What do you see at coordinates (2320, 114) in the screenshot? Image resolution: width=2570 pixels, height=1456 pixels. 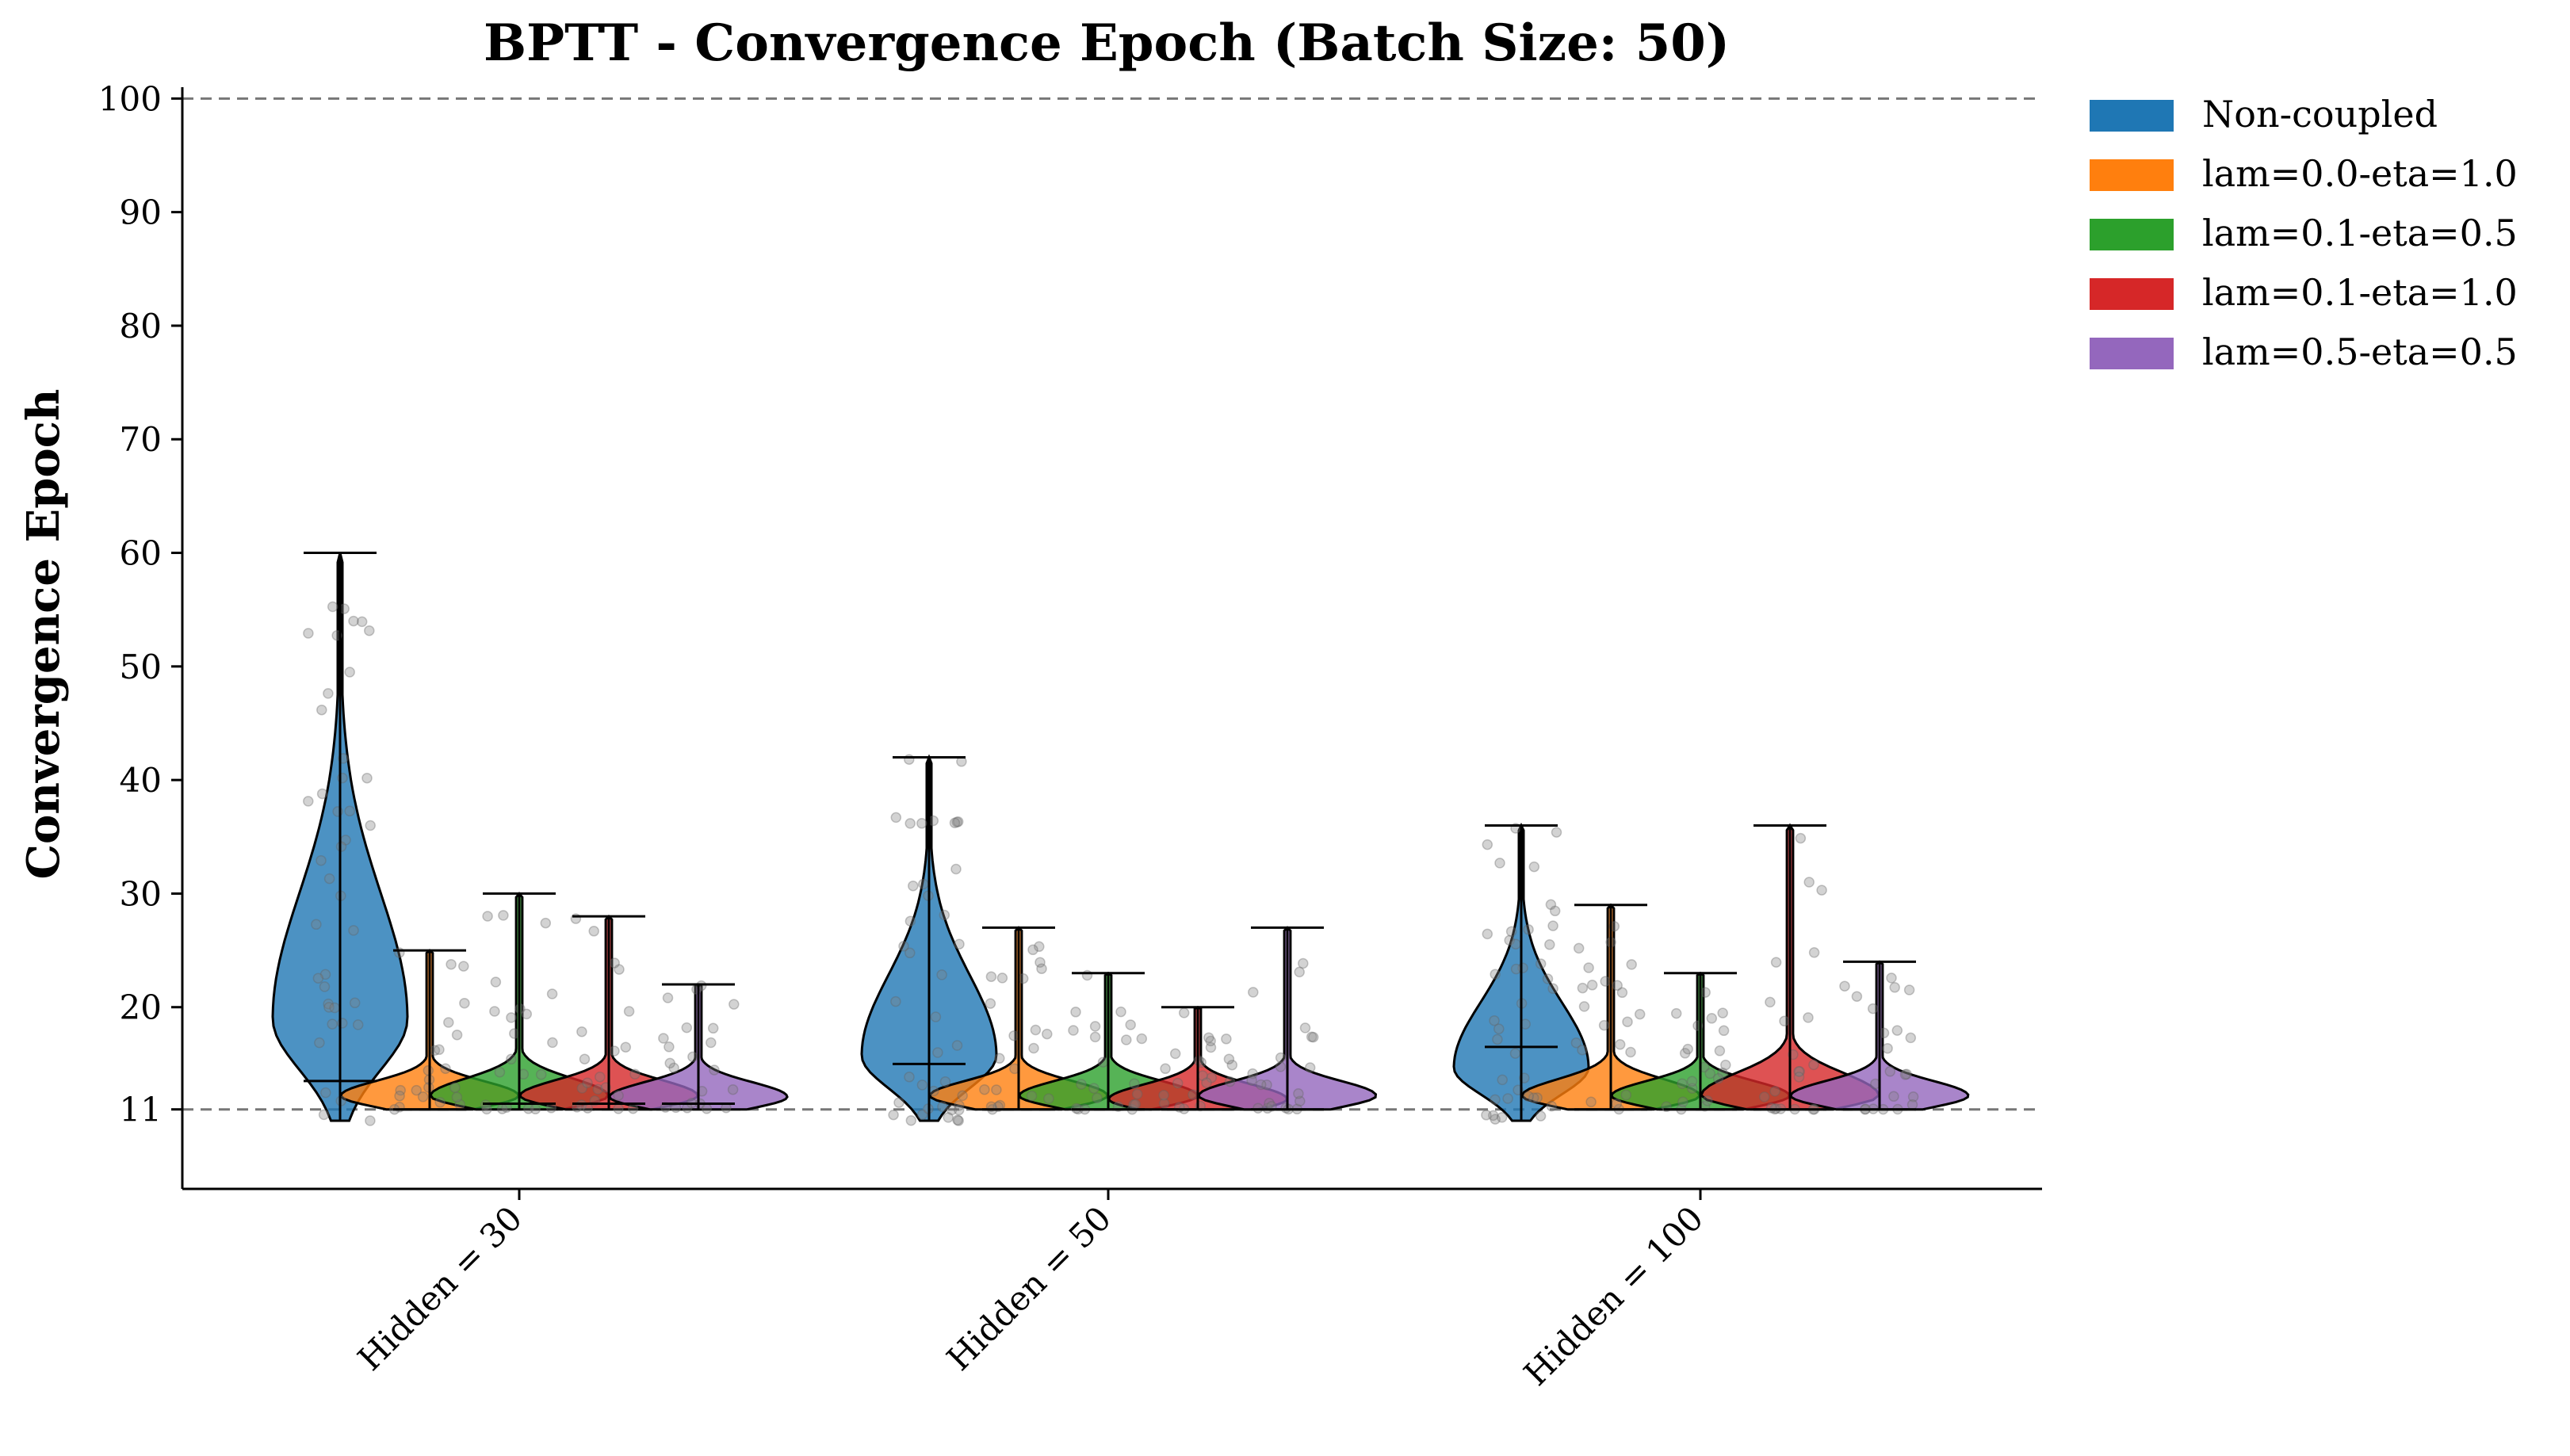 I see `legend-label: Non-coupled` at bounding box center [2320, 114].